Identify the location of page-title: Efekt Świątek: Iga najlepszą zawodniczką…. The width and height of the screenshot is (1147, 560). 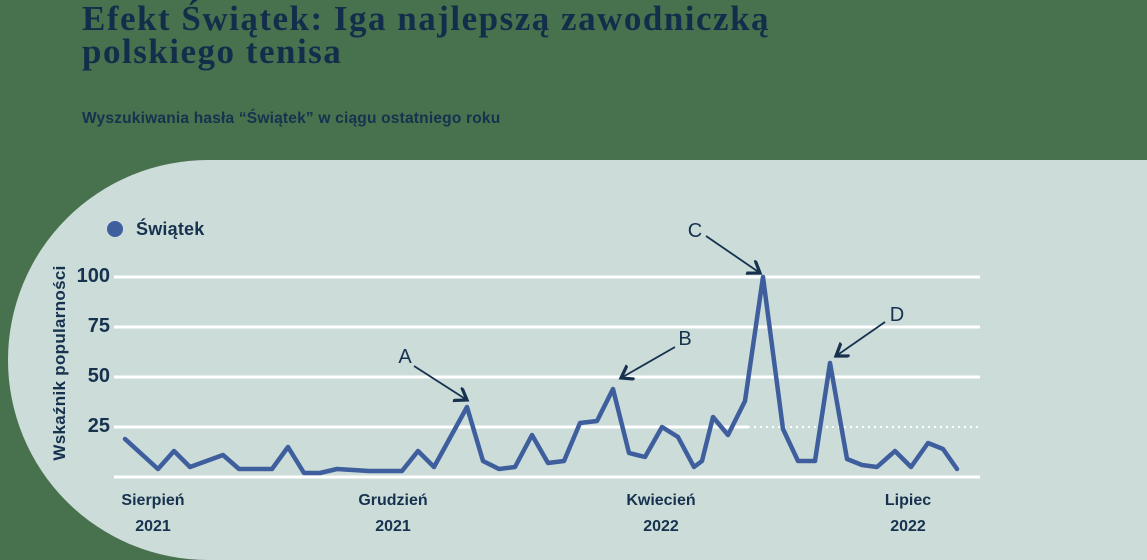
(532, 35).